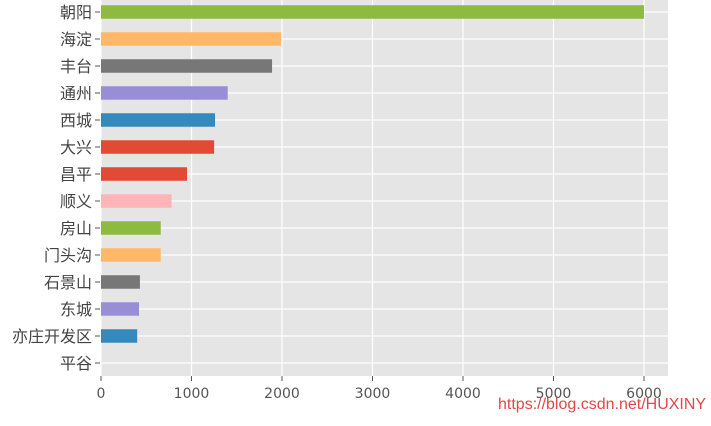 This screenshot has height=426, width=711. What do you see at coordinates (282, 394) in the screenshot?
I see `x-tick-label: 2000` at bounding box center [282, 394].